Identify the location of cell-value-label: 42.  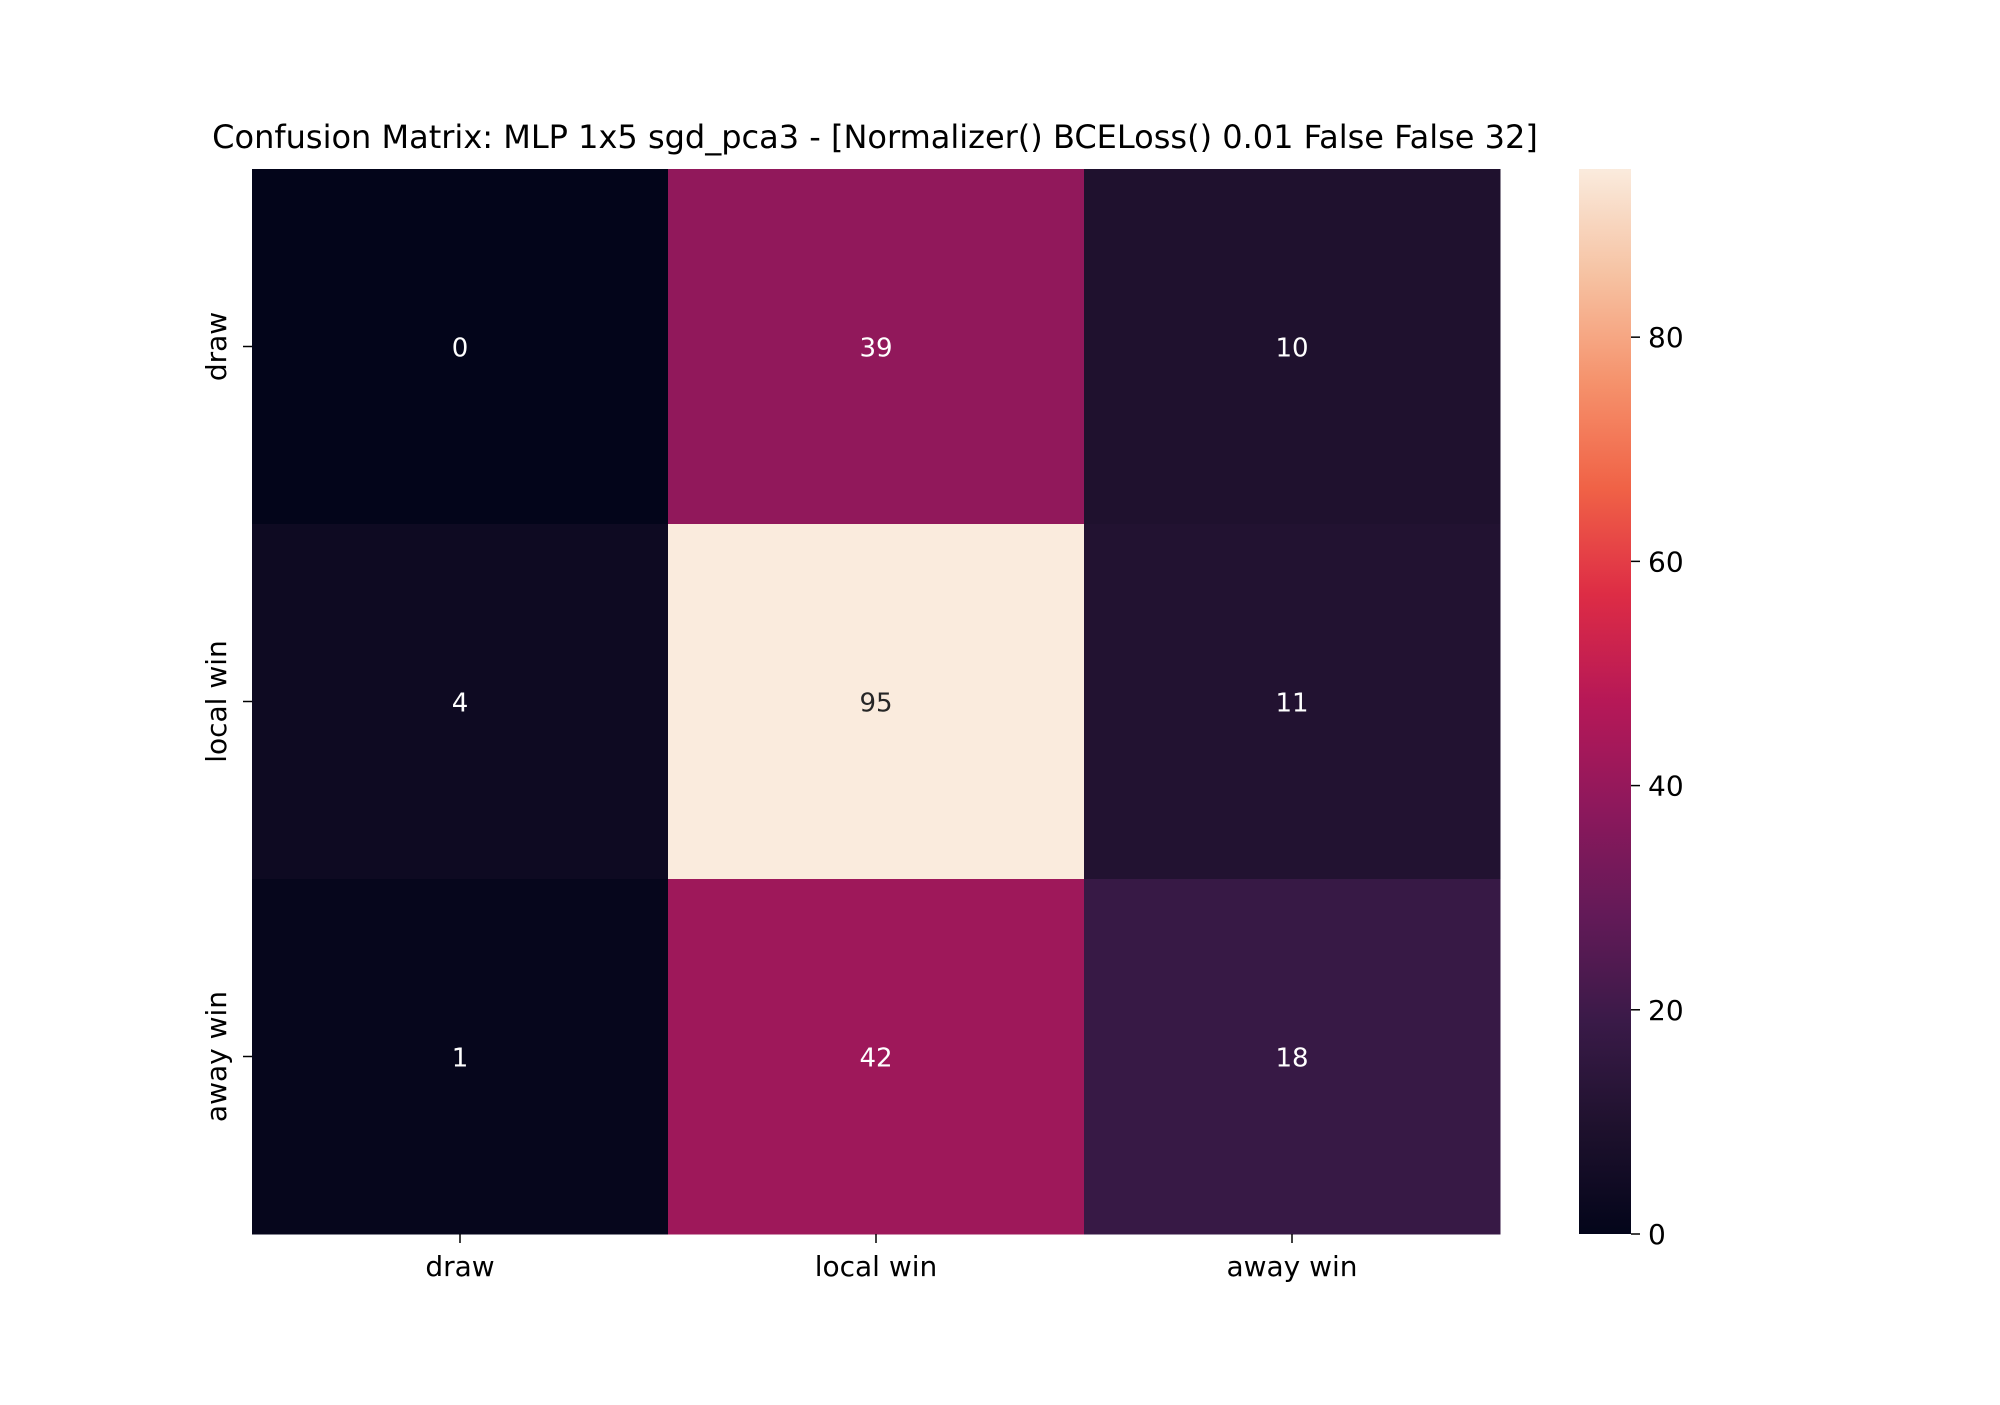
(875, 1059).